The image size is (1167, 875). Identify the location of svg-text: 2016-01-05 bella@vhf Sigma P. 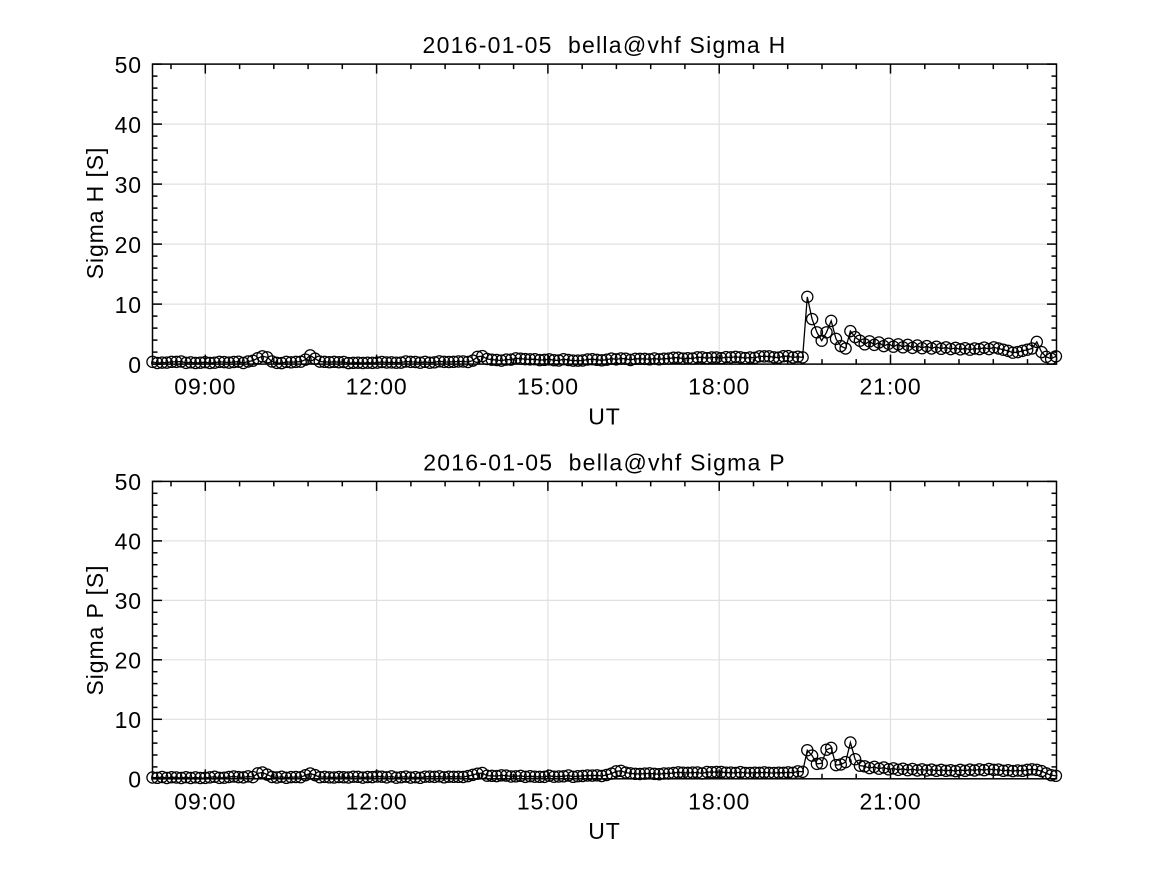
(604, 463).